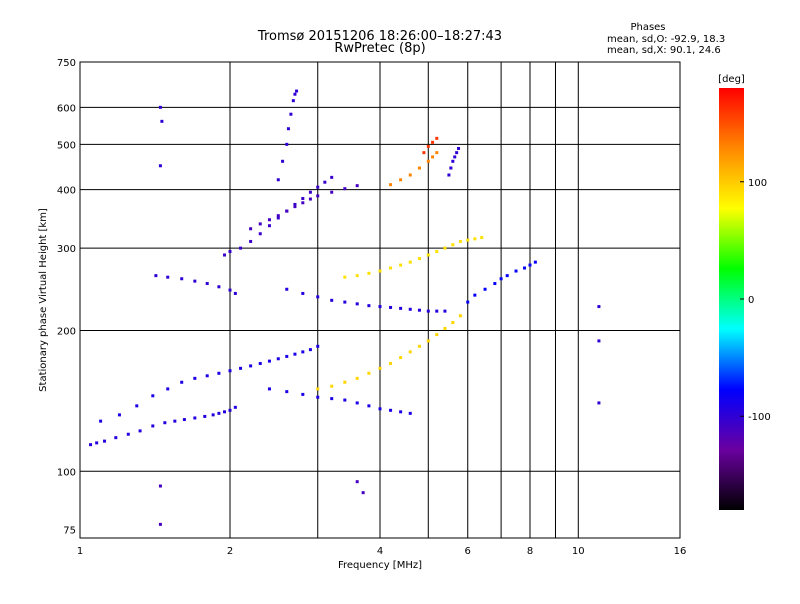  I want to click on y-axis-label: Stationary phase Virtual Height [km], so click(43, 300).